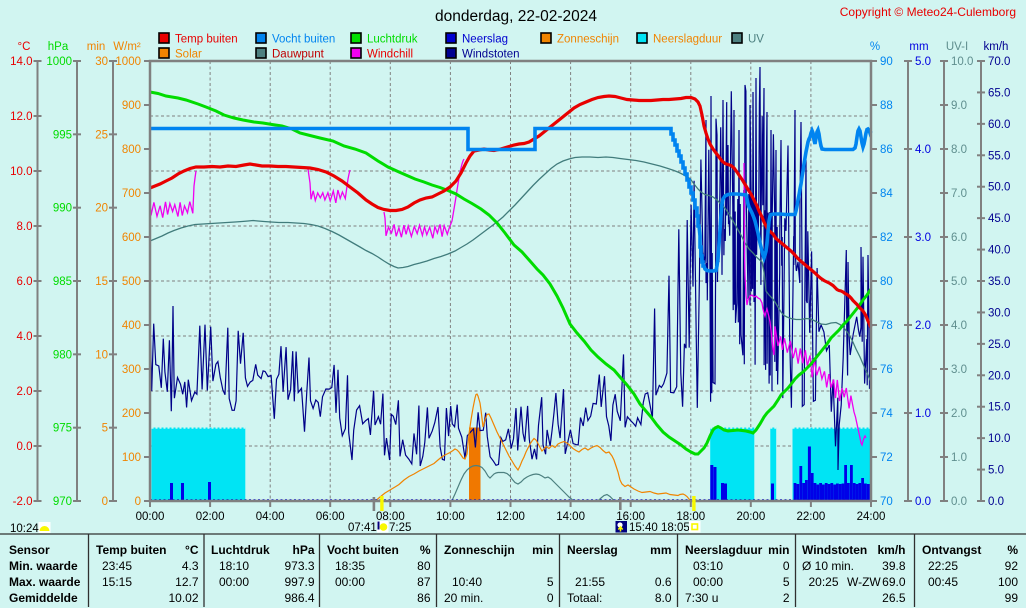  What do you see at coordinates (959, 194) in the screenshot?
I see `svg-text: 7.0` at bounding box center [959, 194].